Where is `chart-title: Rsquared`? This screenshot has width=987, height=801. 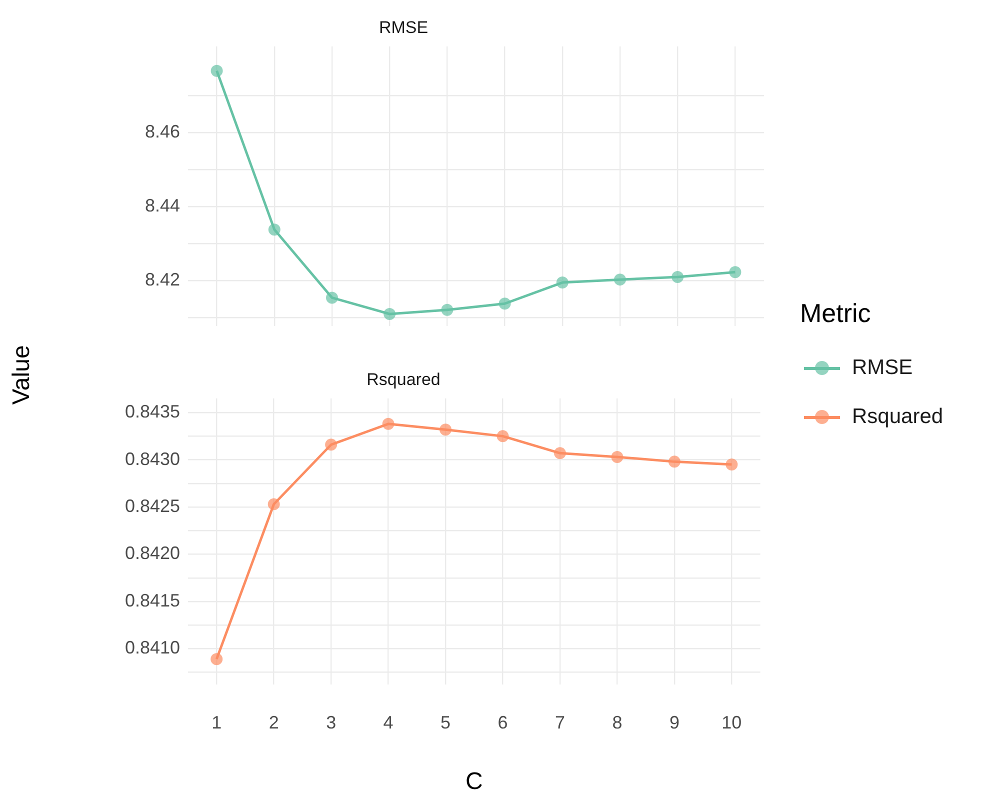
chart-title: Rsquared is located at coordinates (403, 379).